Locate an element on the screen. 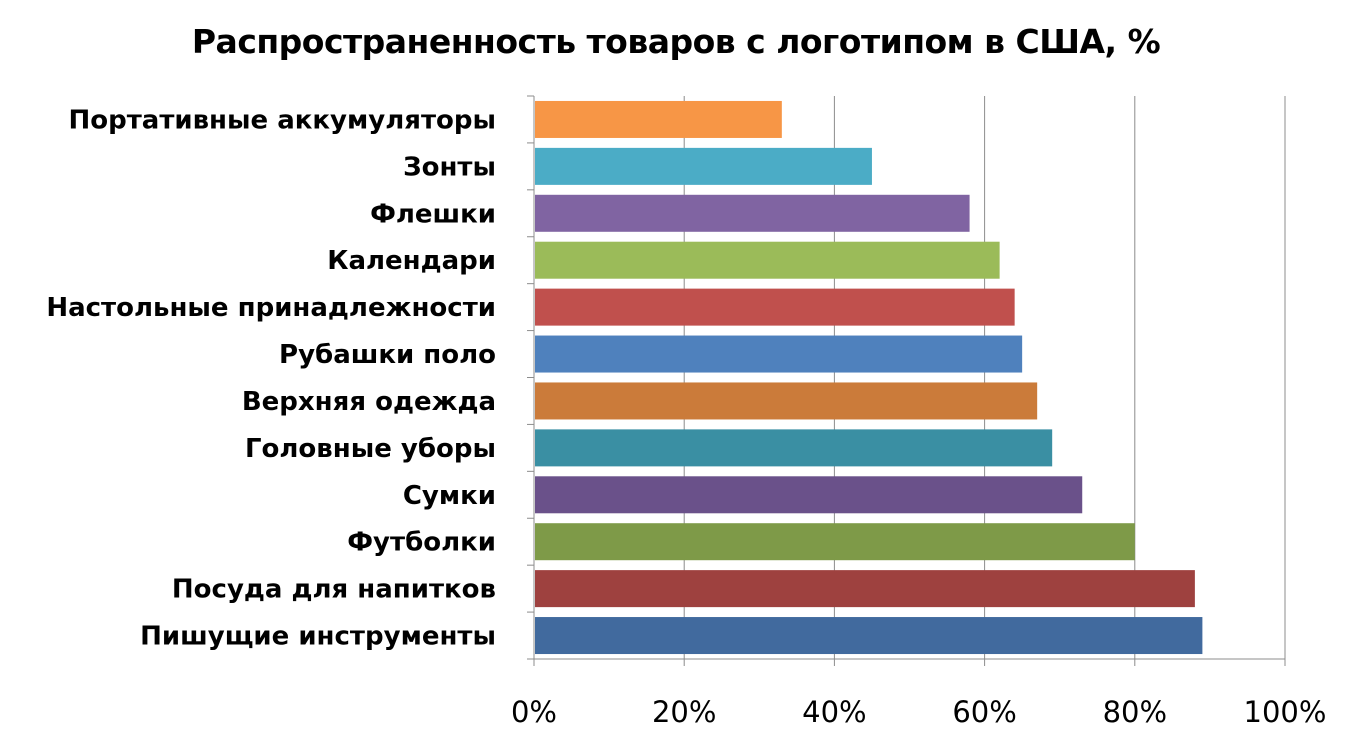 The image size is (1352, 744). tick-labels: 0% 20% 40% 60% 80% 100% is located at coordinates (918, 712).